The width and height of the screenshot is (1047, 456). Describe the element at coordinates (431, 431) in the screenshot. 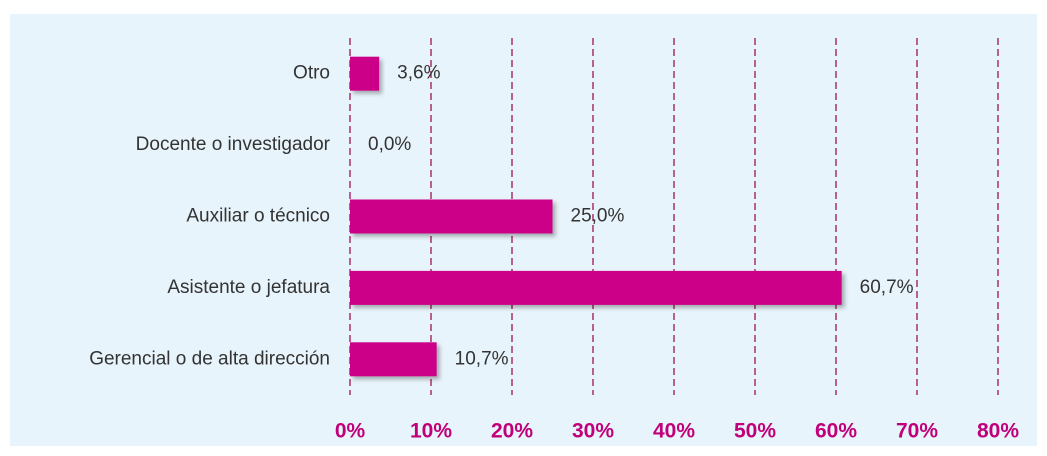

I see `x-tick-label: 10%` at that location.